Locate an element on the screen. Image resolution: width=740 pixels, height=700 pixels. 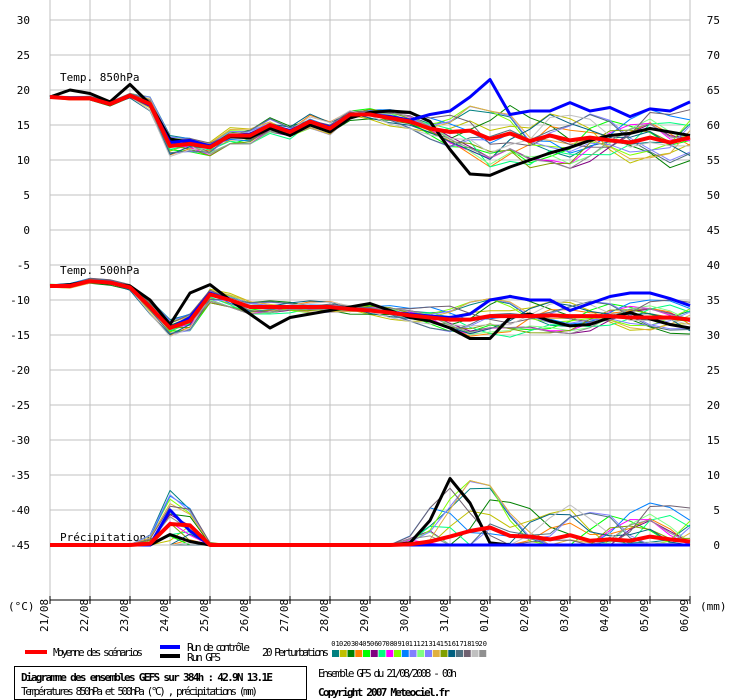
t500-gfs-line is located at coordinates (370, 309).